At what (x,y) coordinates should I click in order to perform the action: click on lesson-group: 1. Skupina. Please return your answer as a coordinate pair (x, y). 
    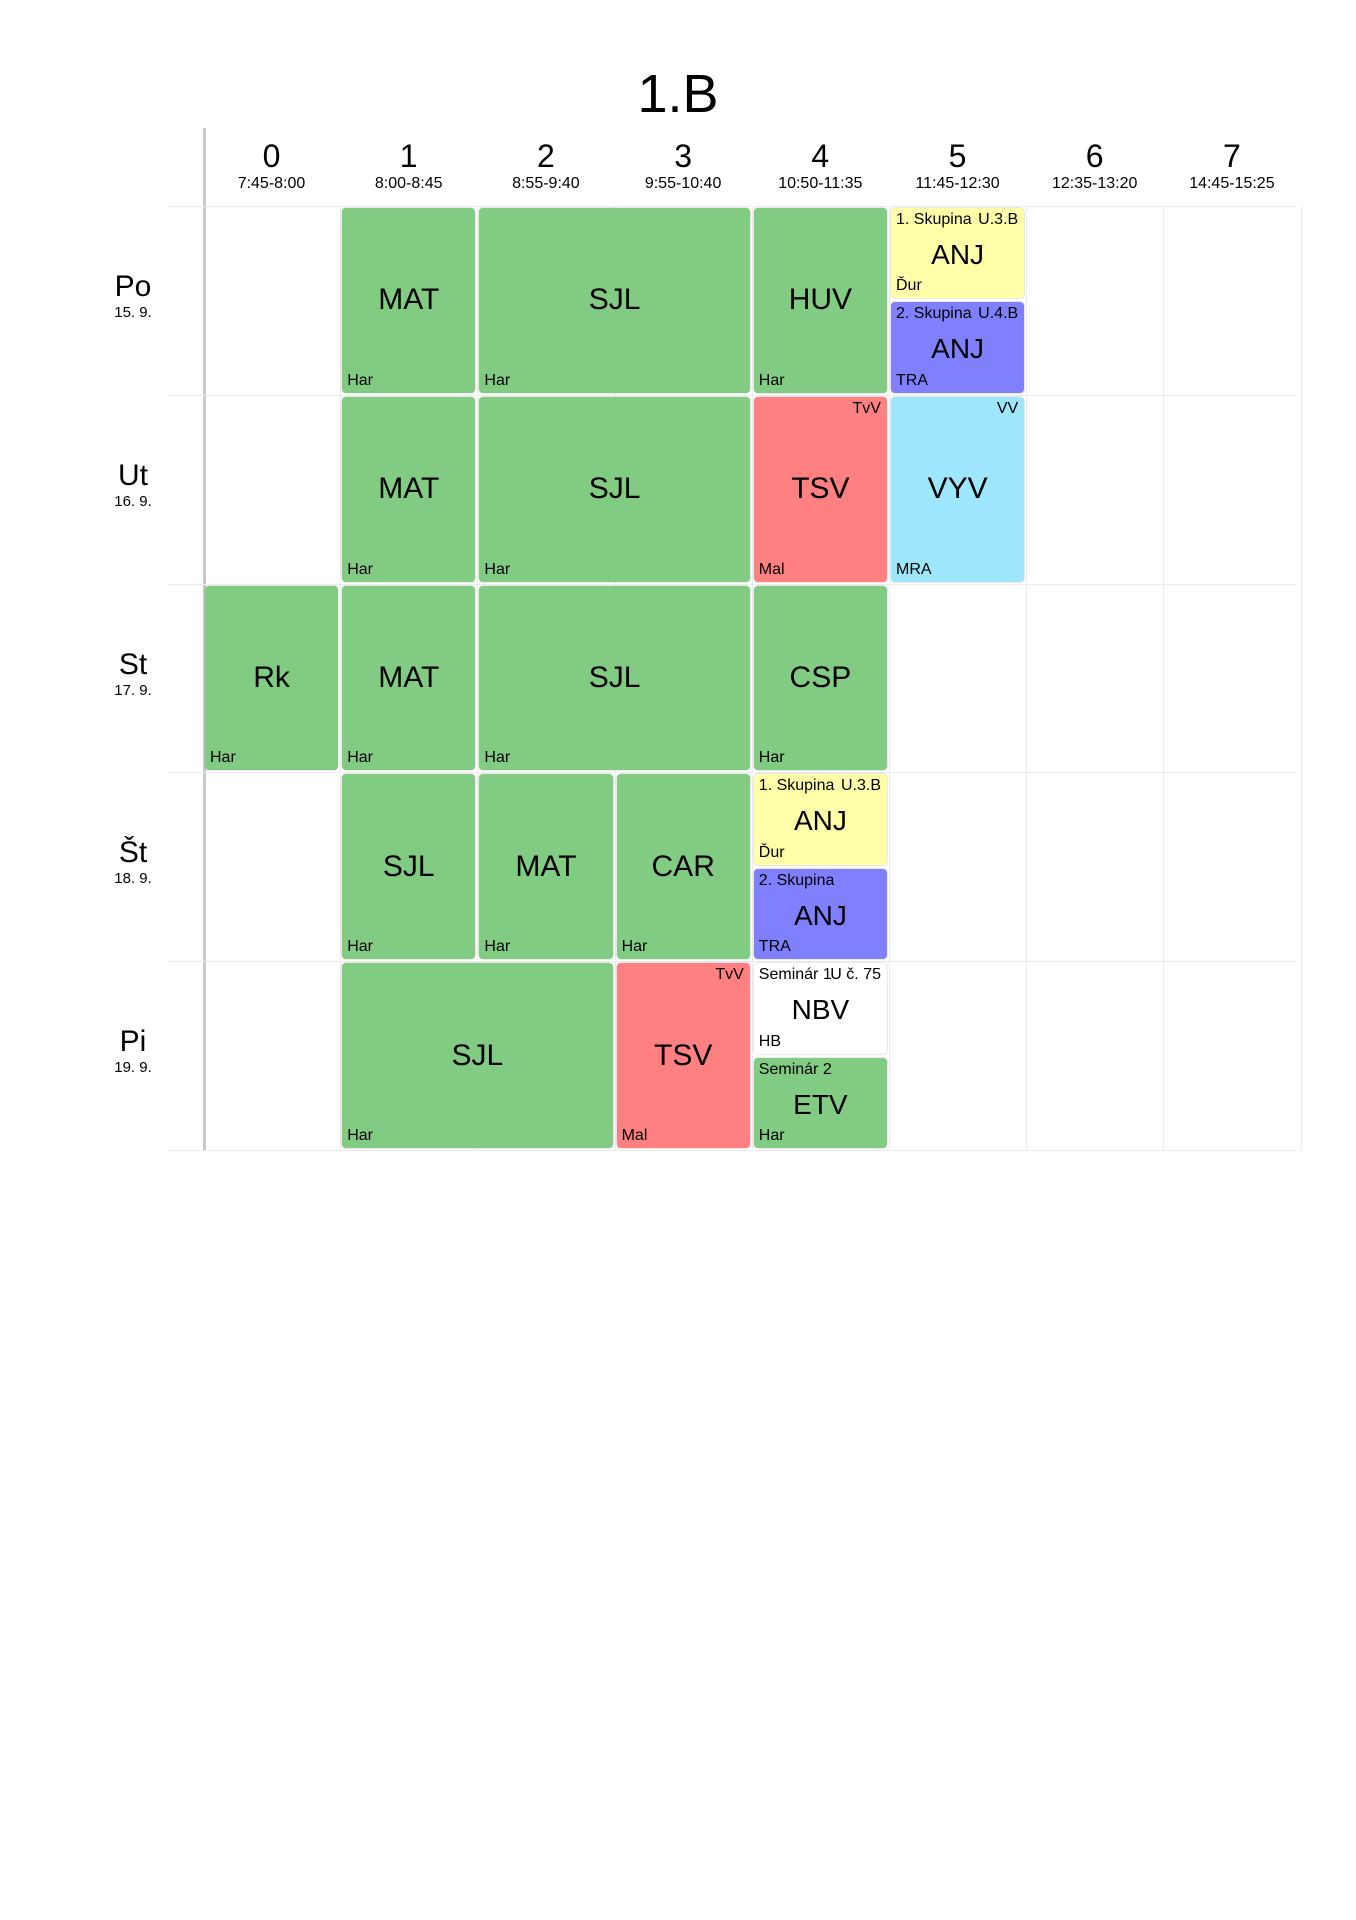
    Looking at the image, I should click on (796, 786).